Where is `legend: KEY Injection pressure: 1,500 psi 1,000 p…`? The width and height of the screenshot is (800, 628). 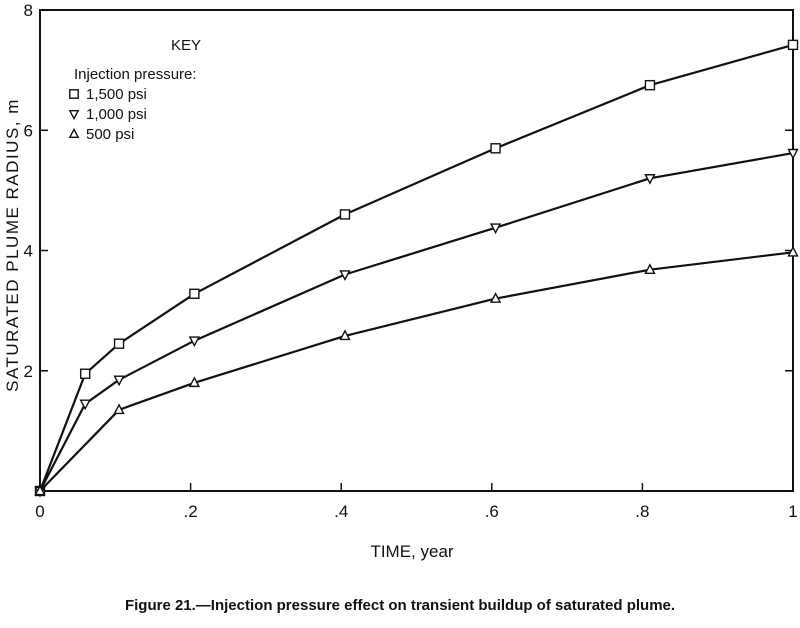
legend: KEY Injection pressure: 1,500 psi 1,000 p… is located at coordinates (134, 90).